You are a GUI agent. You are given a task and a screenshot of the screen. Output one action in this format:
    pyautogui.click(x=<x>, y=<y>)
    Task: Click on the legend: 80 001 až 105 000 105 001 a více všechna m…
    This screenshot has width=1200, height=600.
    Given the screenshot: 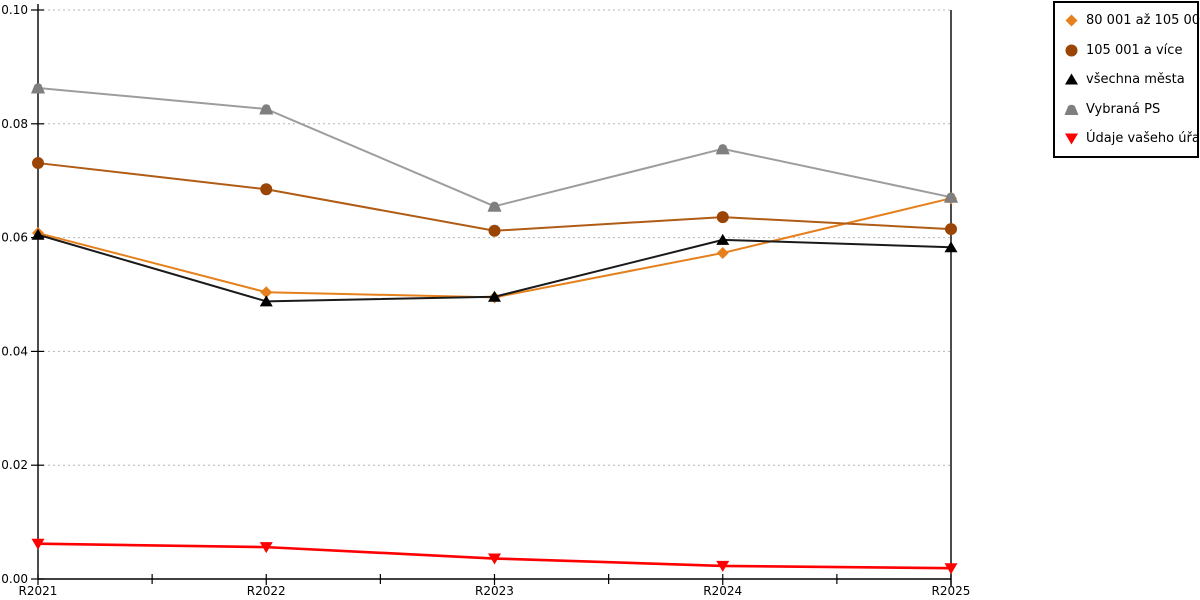 What is the action you would take?
    pyautogui.click(x=1126, y=79)
    